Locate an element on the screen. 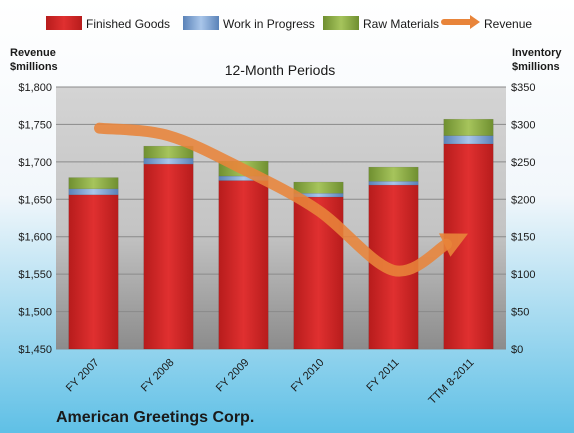 The image size is (574, 433). left-tick-label: $1,550 is located at coordinates (35, 275).